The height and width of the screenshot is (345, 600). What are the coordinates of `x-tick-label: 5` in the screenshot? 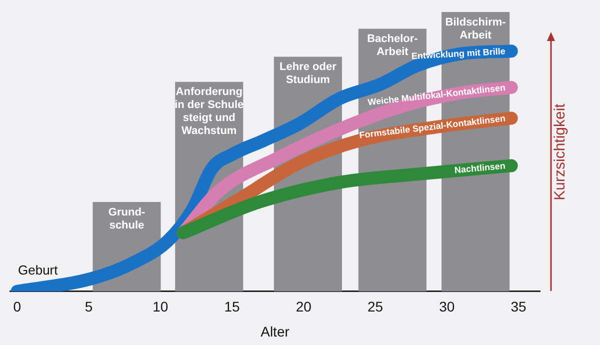 It's located at (88, 306).